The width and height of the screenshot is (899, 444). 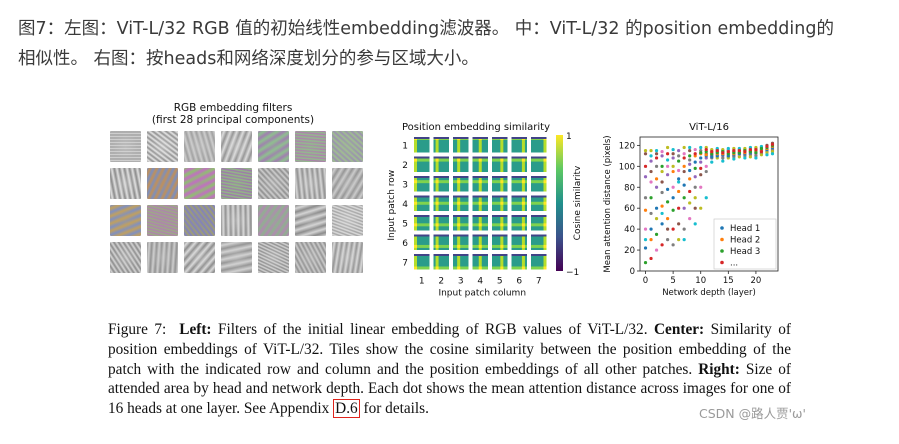 I want to click on legend-marker, so click(x=722, y=239).